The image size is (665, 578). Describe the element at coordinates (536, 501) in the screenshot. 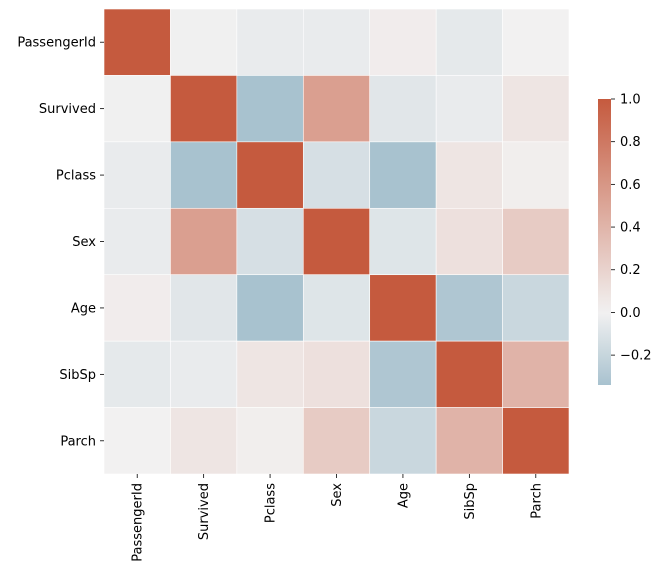

I see `x-tick-label: Parch` at that location.